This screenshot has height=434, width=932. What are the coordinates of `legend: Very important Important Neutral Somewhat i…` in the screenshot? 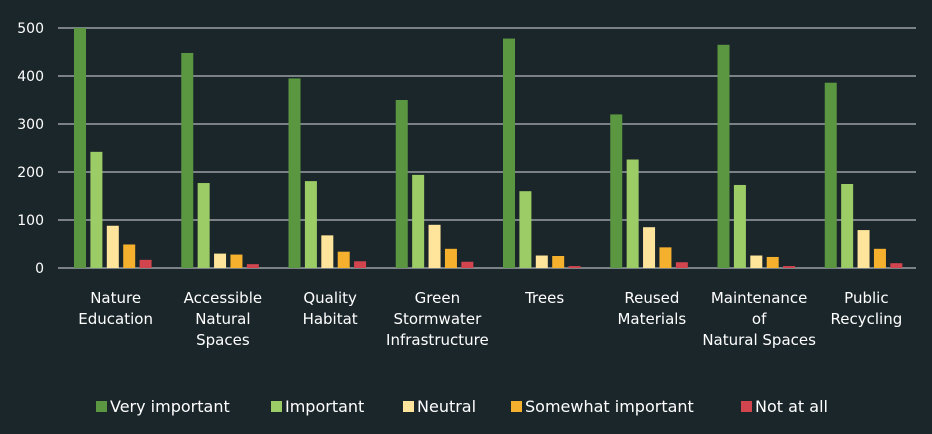 It's located at (462, 406).